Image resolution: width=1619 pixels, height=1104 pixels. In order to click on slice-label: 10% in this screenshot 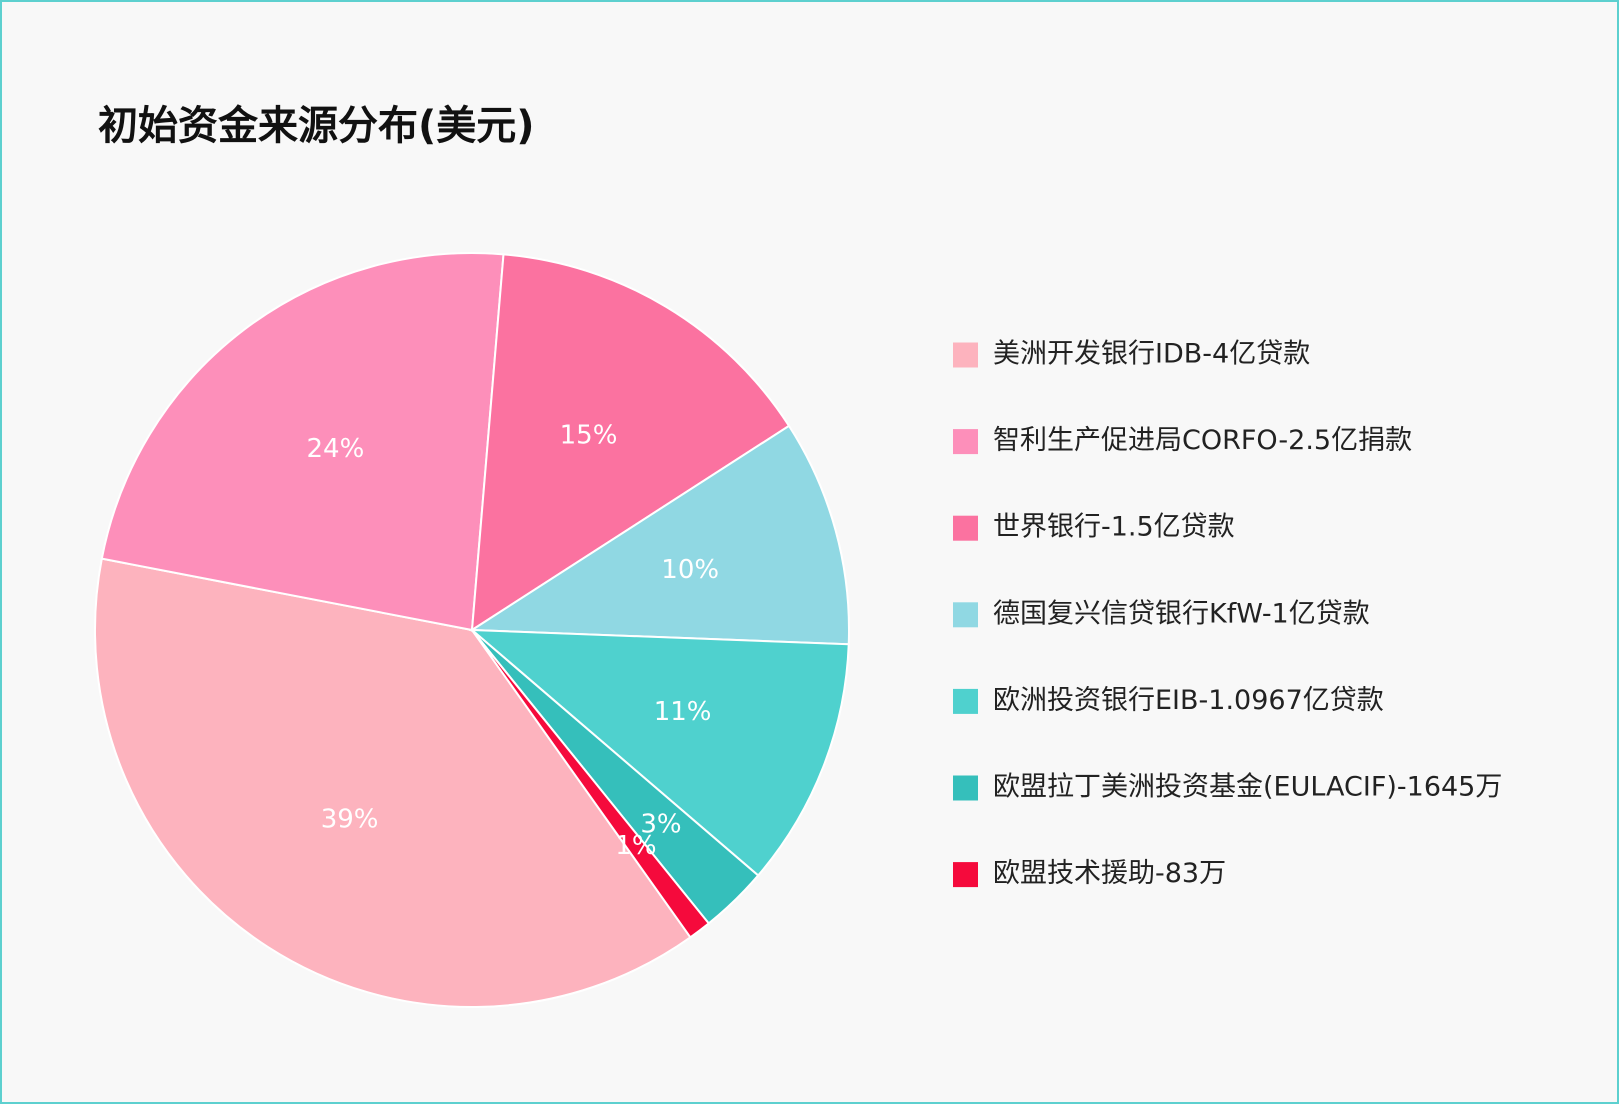, I will do `click(690, 570)`.